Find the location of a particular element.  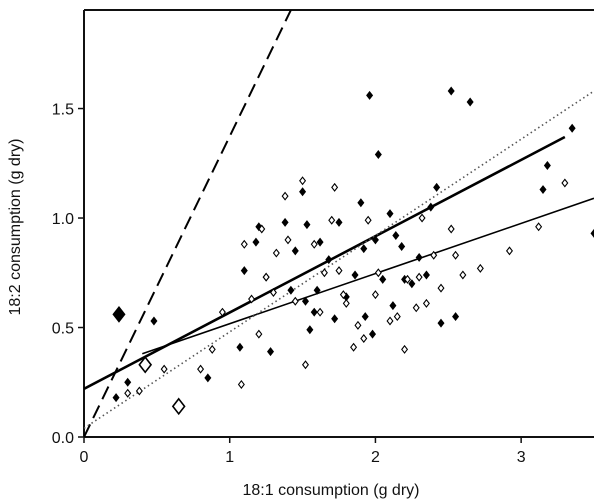

x-axis-title: 18:1 consumption (g dry) is located at coordinates (331, 490).